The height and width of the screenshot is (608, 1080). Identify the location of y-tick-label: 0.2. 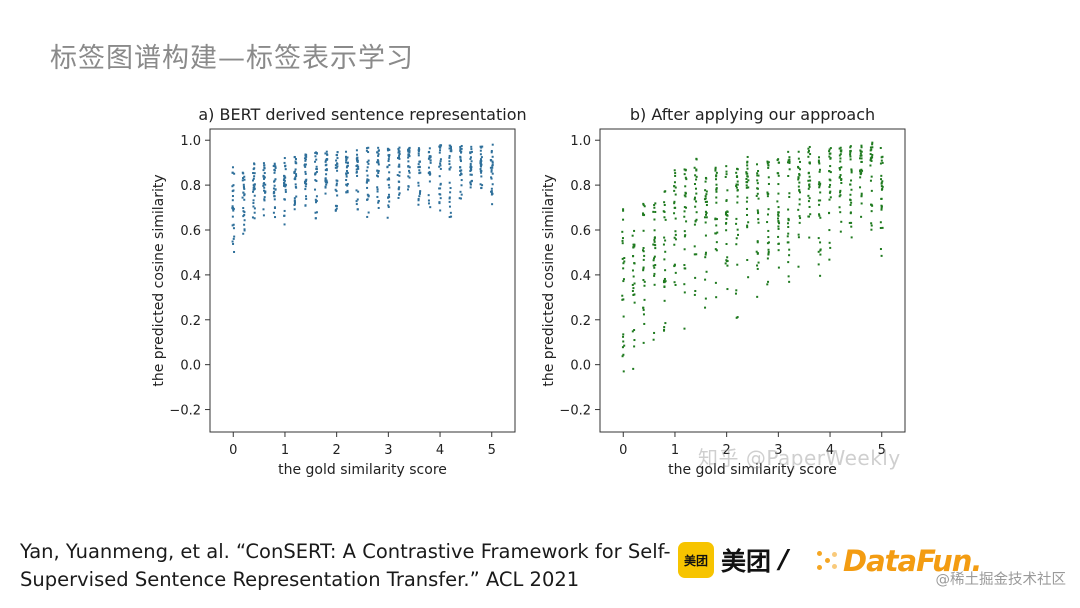
(580, 321).